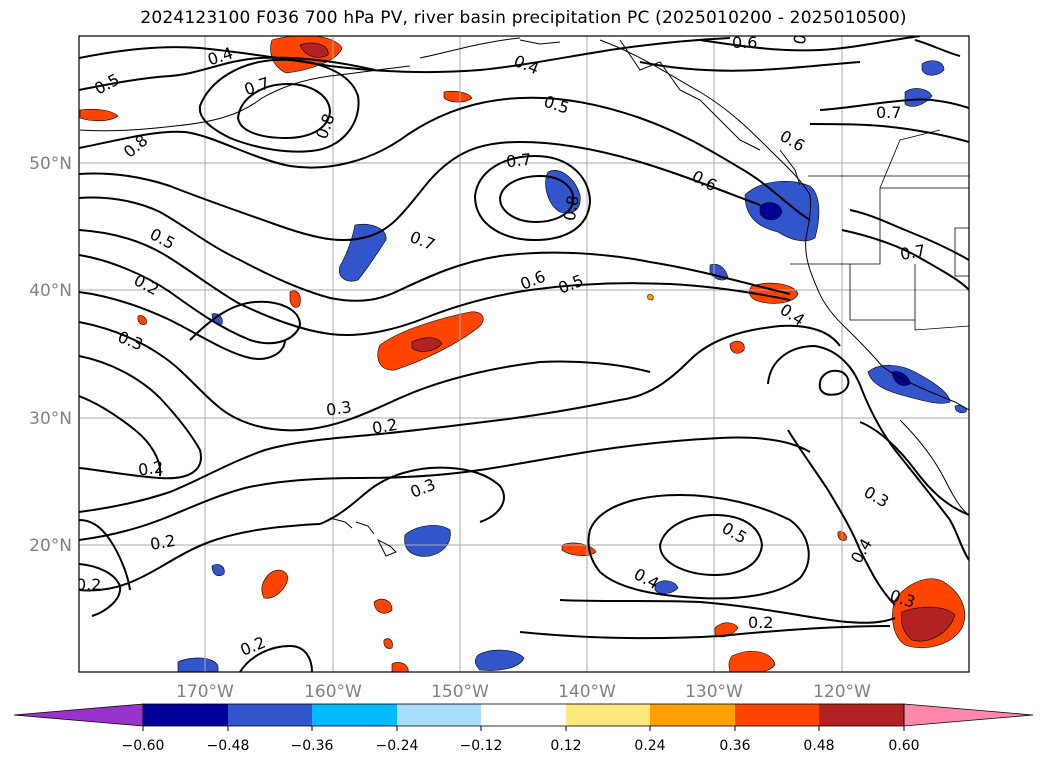  Describe the element at coordinates (842, 692) in the screenshot. I see `lon-label-120w: 120°W` at that location.